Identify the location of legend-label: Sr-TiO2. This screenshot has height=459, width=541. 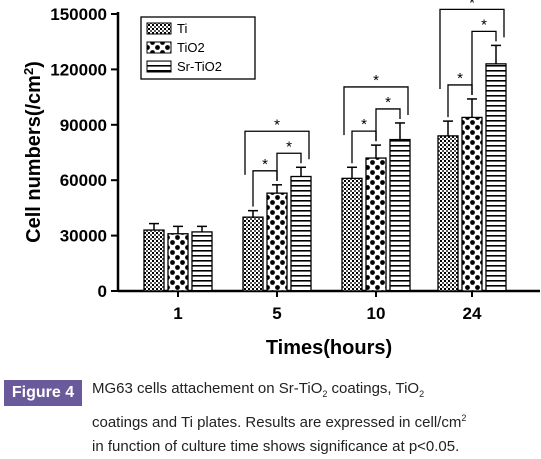
(199, 66).